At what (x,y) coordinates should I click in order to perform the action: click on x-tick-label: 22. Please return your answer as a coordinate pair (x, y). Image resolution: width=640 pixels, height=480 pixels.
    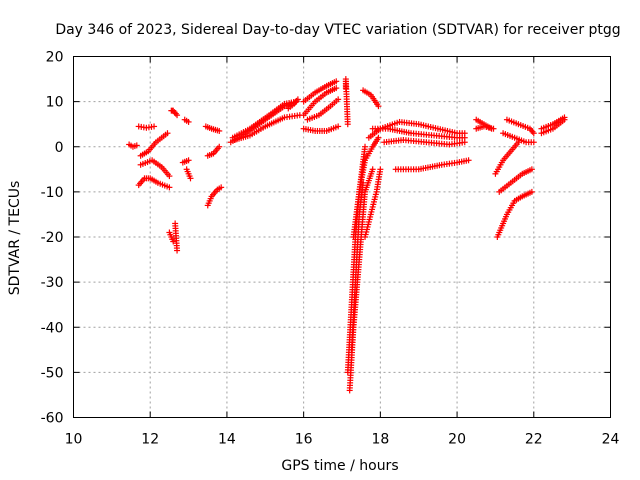
    Looking at the image, I should click on (534, 440).